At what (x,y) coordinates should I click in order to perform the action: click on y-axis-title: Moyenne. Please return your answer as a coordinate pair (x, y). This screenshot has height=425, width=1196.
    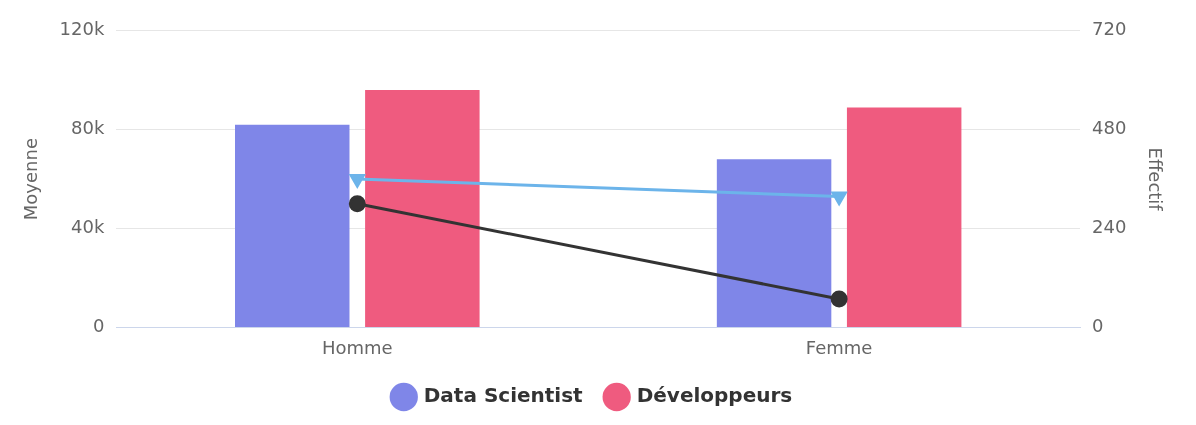
    Looking at the image, I should click on (31, 179).